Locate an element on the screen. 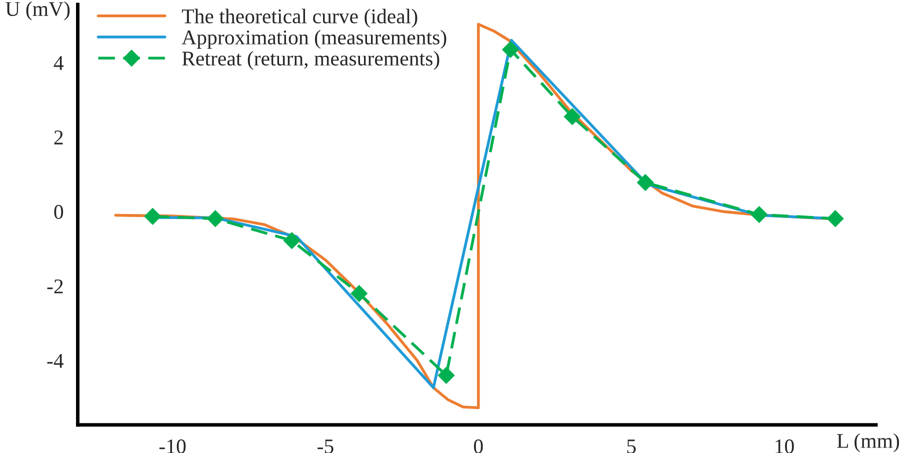 This screenshot has height=453, width=904. y-tick-label: 0 is located at coordinates (59, 211).